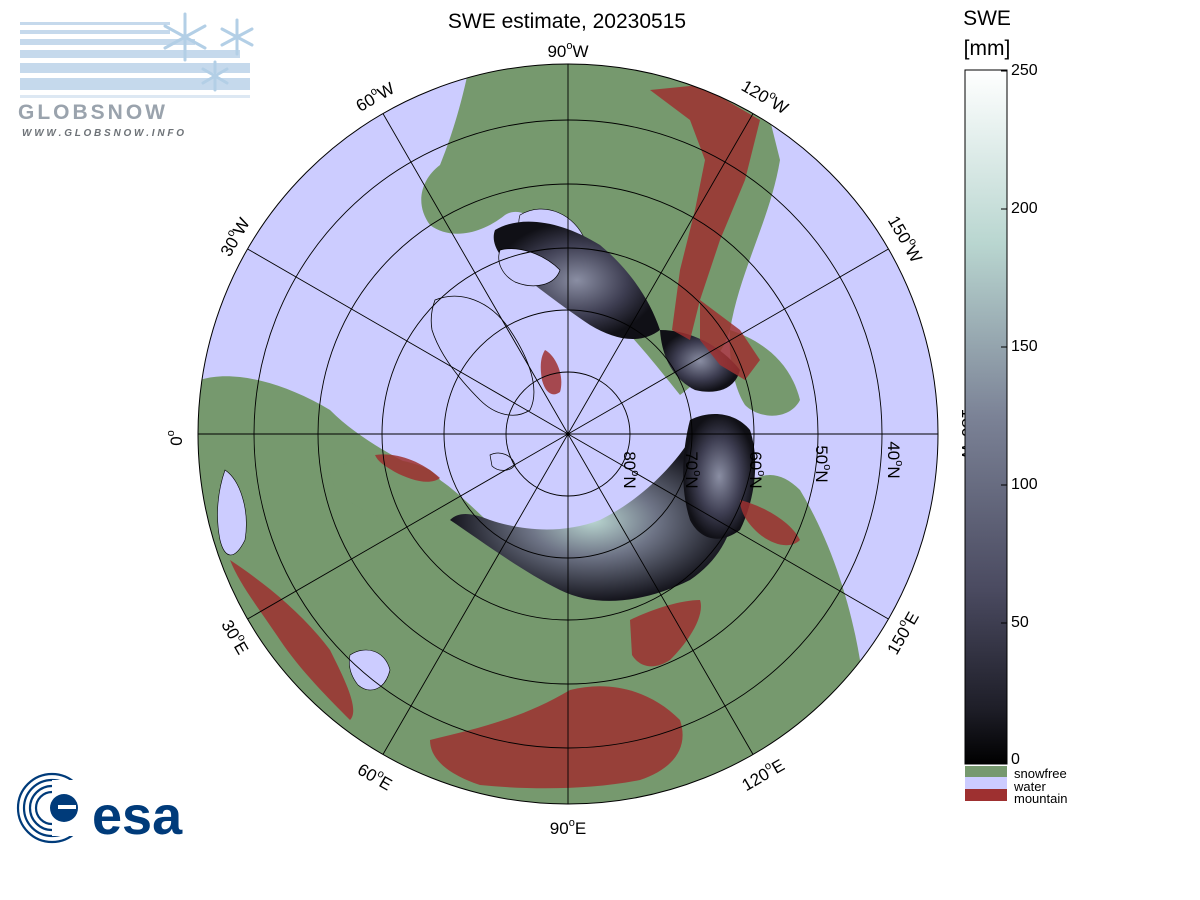  What do you see at coordinates (551, 372) in the screenshot?
I see `greenland-coast-mountains` at bounding box center [551, 372].